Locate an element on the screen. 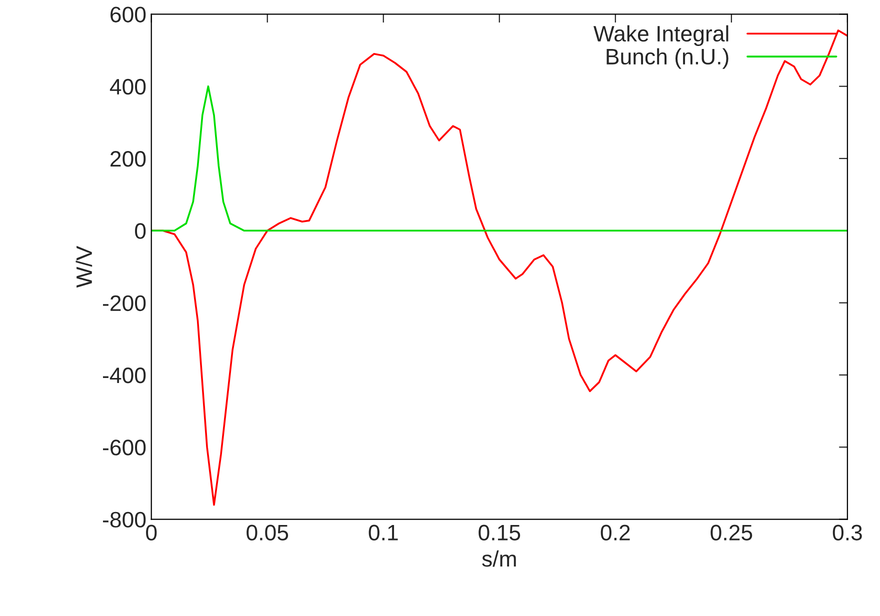 The image size is (880, 616). x-axis-title: s/m is located at coordinates (499, 558).